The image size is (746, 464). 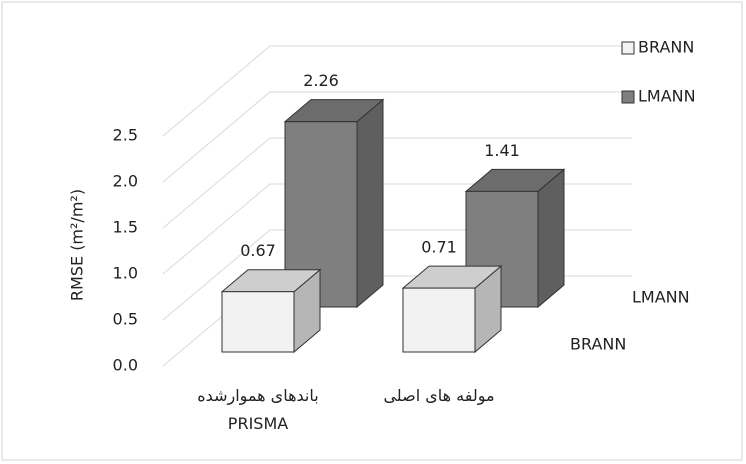 I want to click on series-axis-label: LMANN, so click(x=661, y=297).